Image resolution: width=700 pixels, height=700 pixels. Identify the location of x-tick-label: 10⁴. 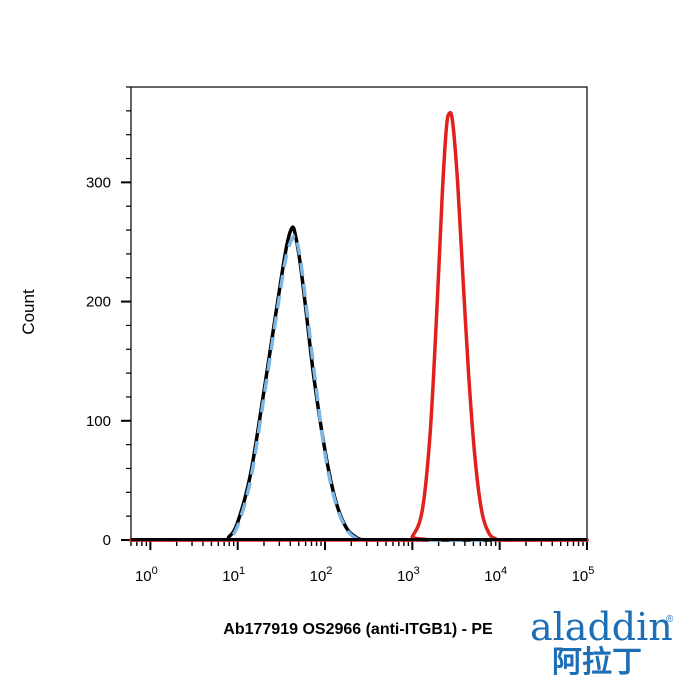
(495, 575).